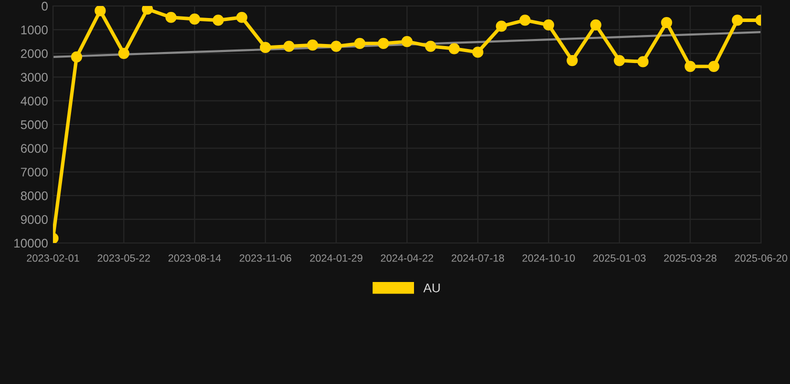  I want to click on x-tick-label: 2024-01-29, so click(336, 258).